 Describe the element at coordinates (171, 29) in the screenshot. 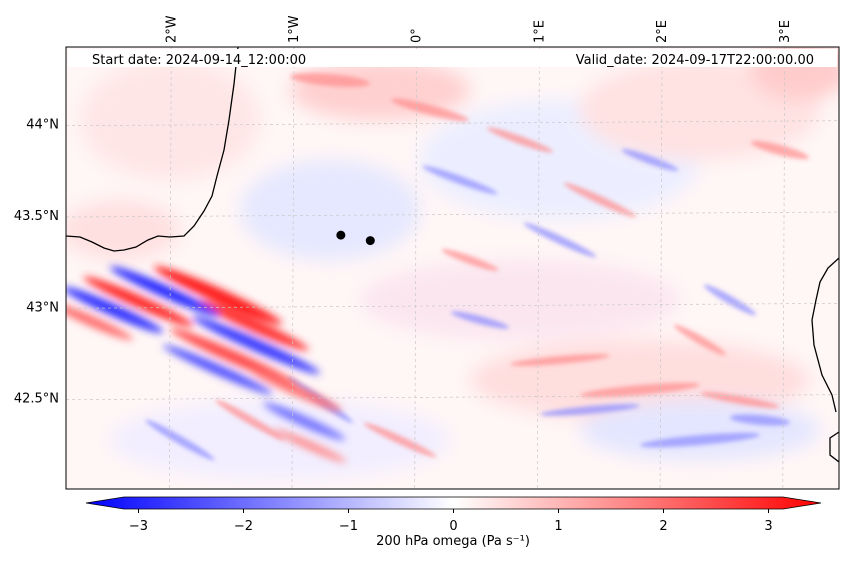

I see `lon-label: 2°W` at that location.